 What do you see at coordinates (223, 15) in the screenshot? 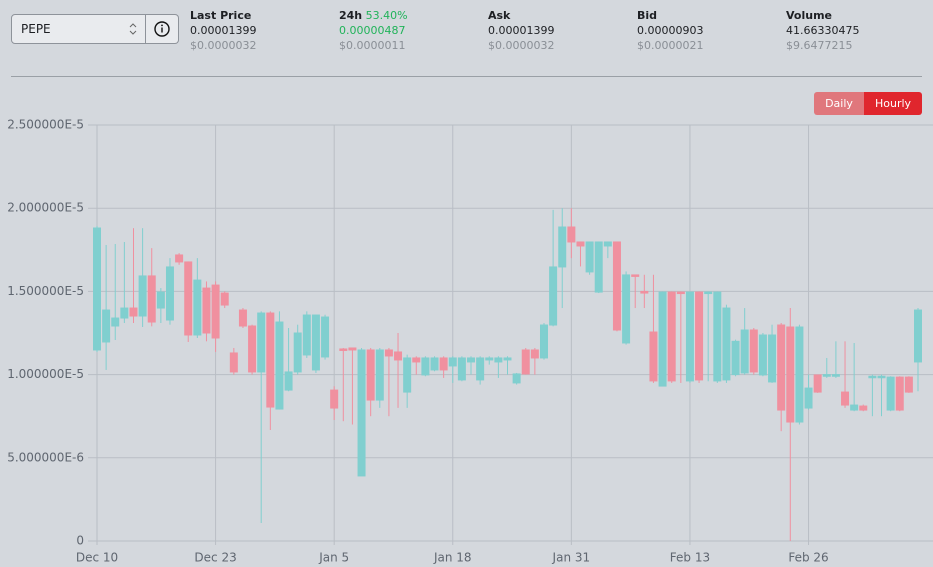
I see `stat-label: Last Price` at bounding box center [223, 15].